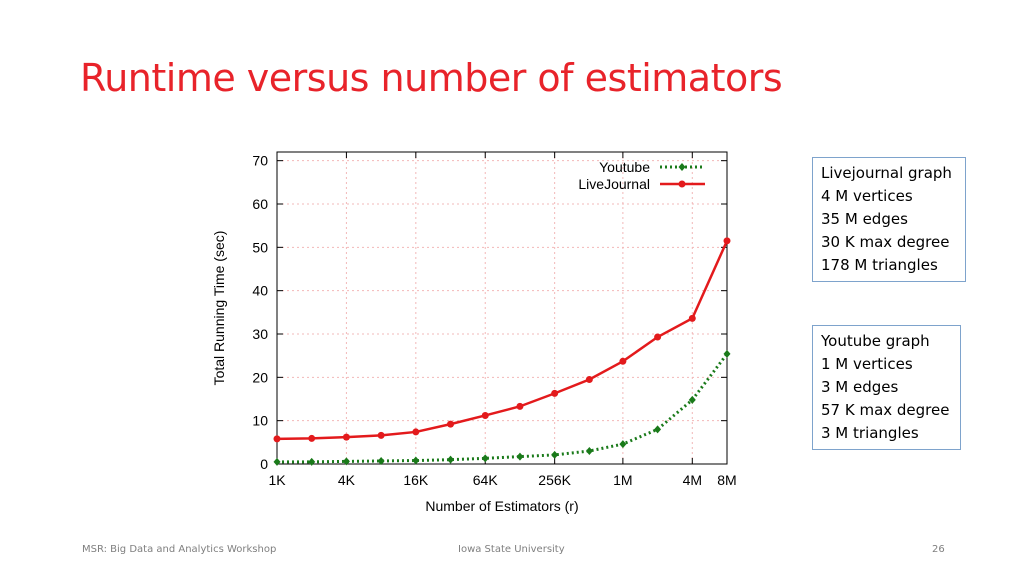 Image resolution: width=1024 pixels, height=576 pixels. What do you see at coordinates (879, 265) in the screenshot?
I see `info-line: 178 M triangles` at bounding box center [879, 265].